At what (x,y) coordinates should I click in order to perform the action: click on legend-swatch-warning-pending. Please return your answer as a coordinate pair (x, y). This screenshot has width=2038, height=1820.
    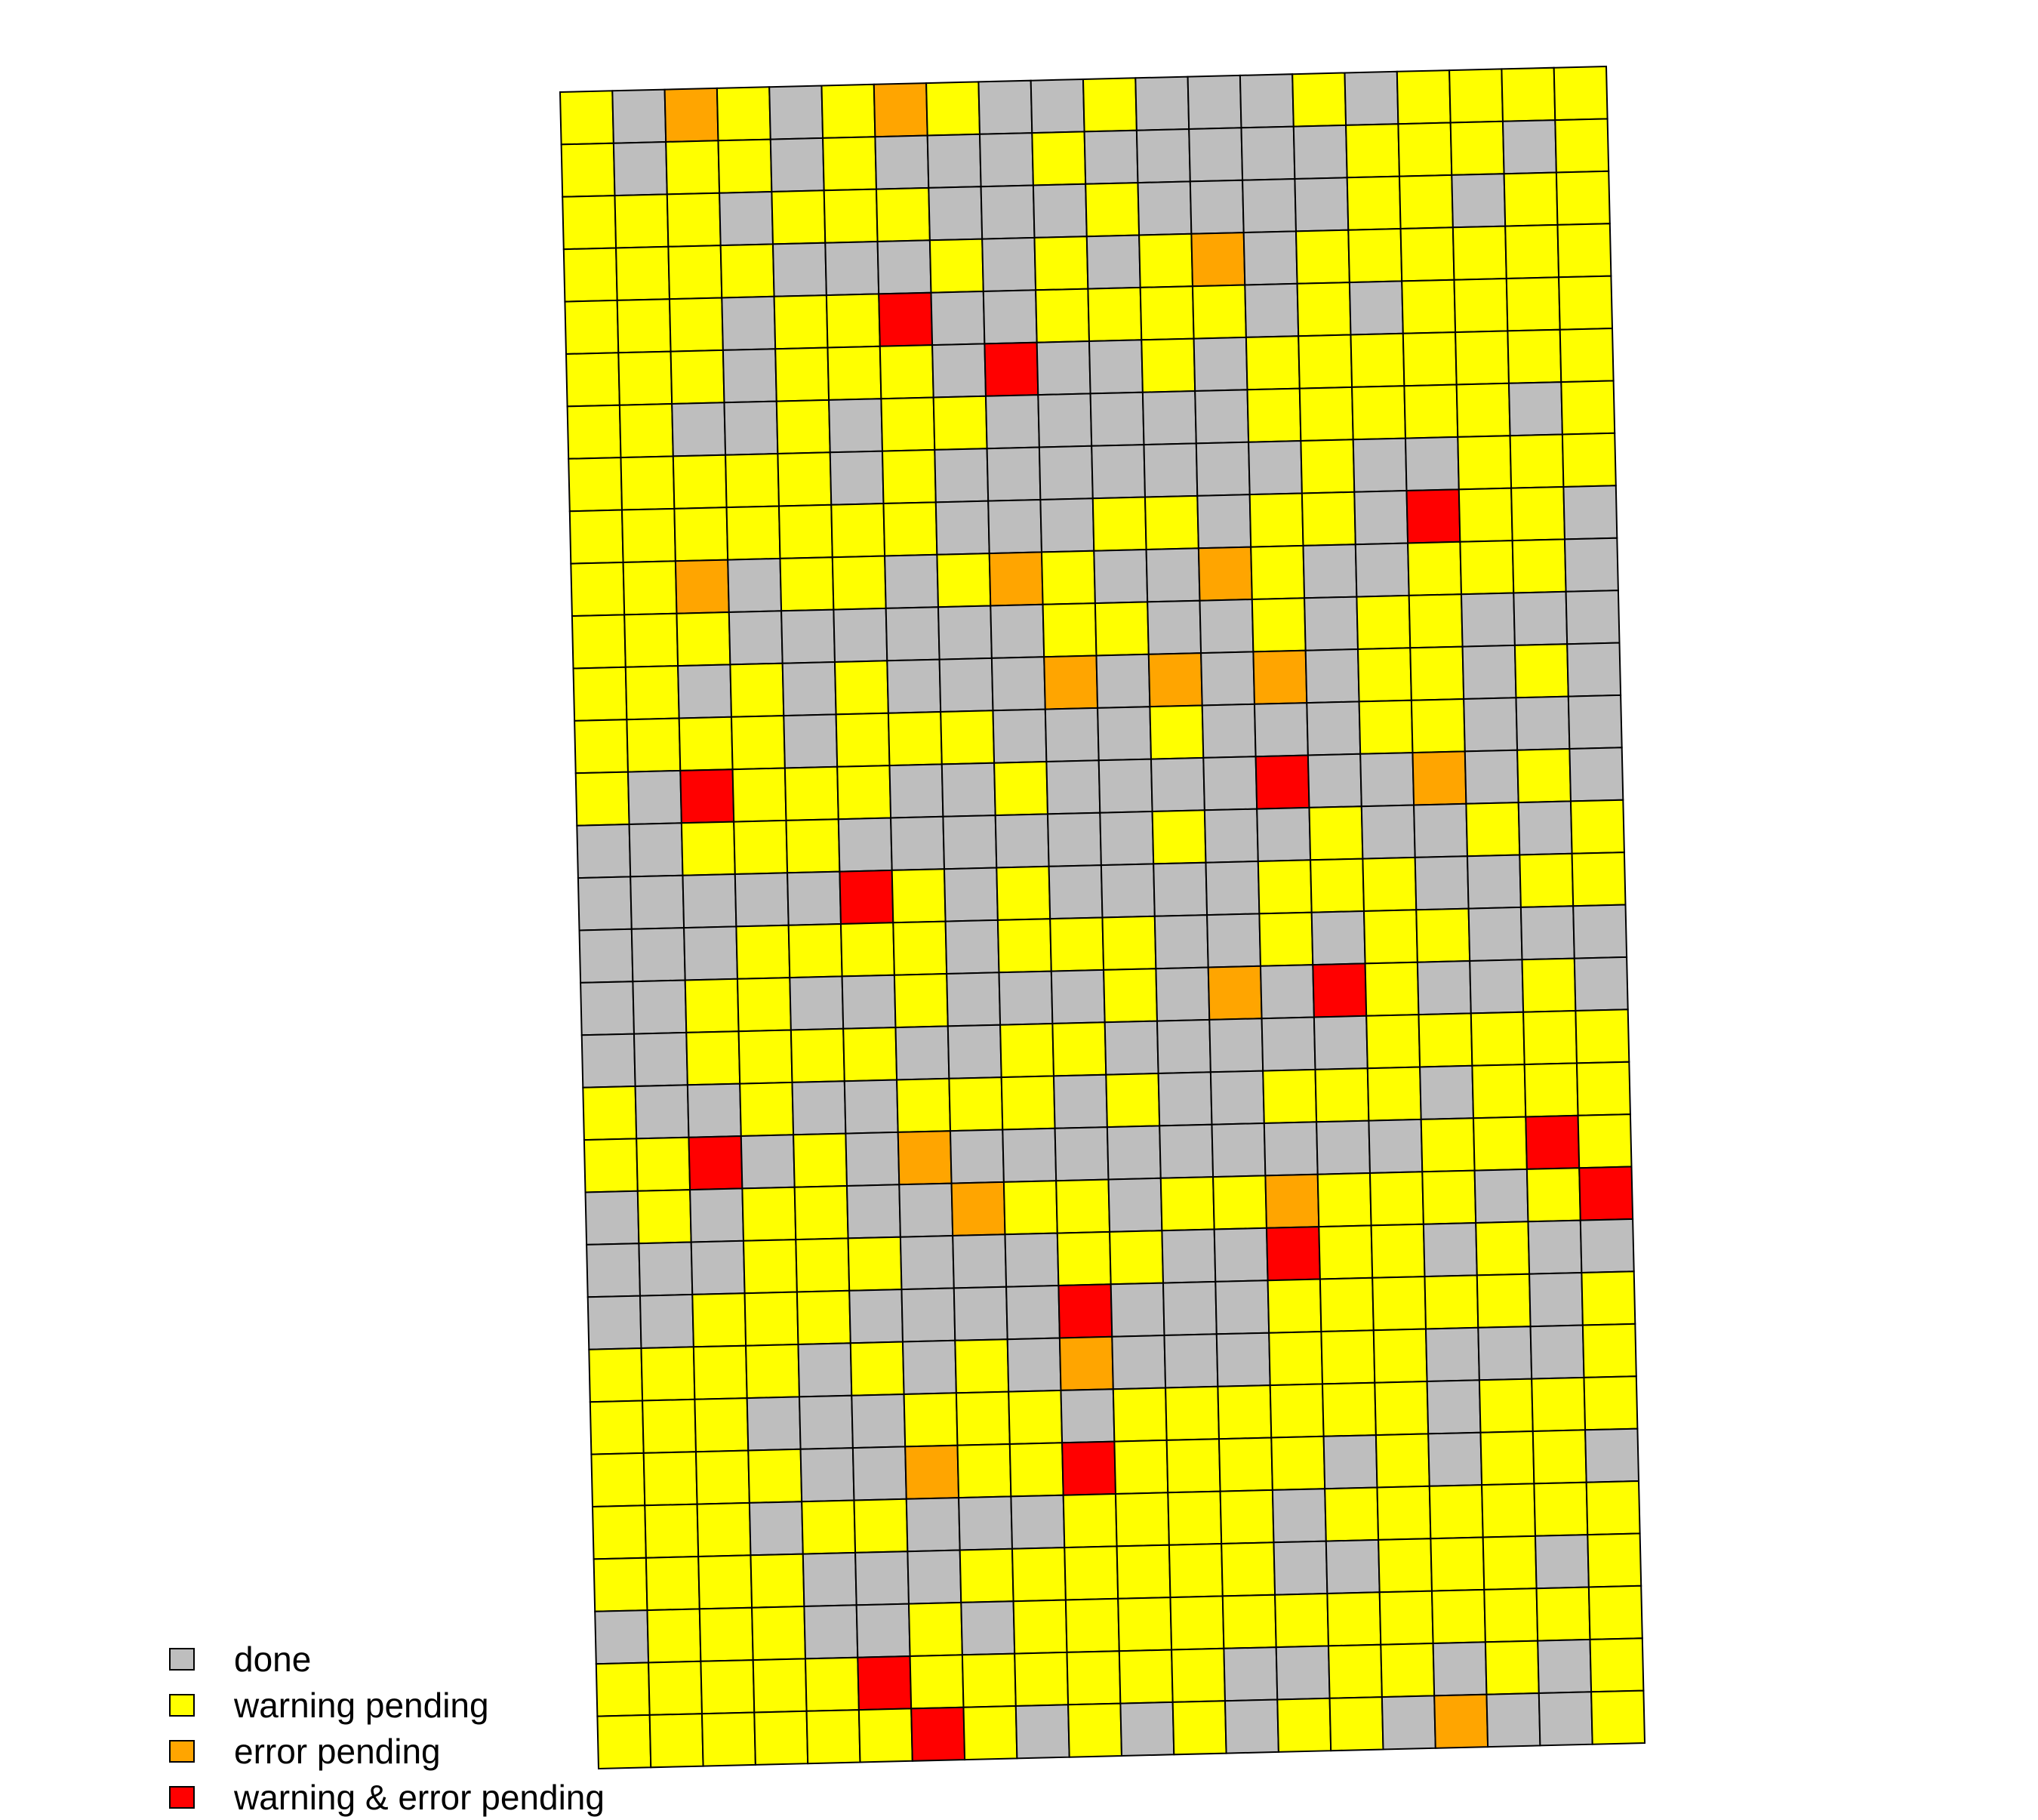
    Looking at the image, I should click on (182, 1705).